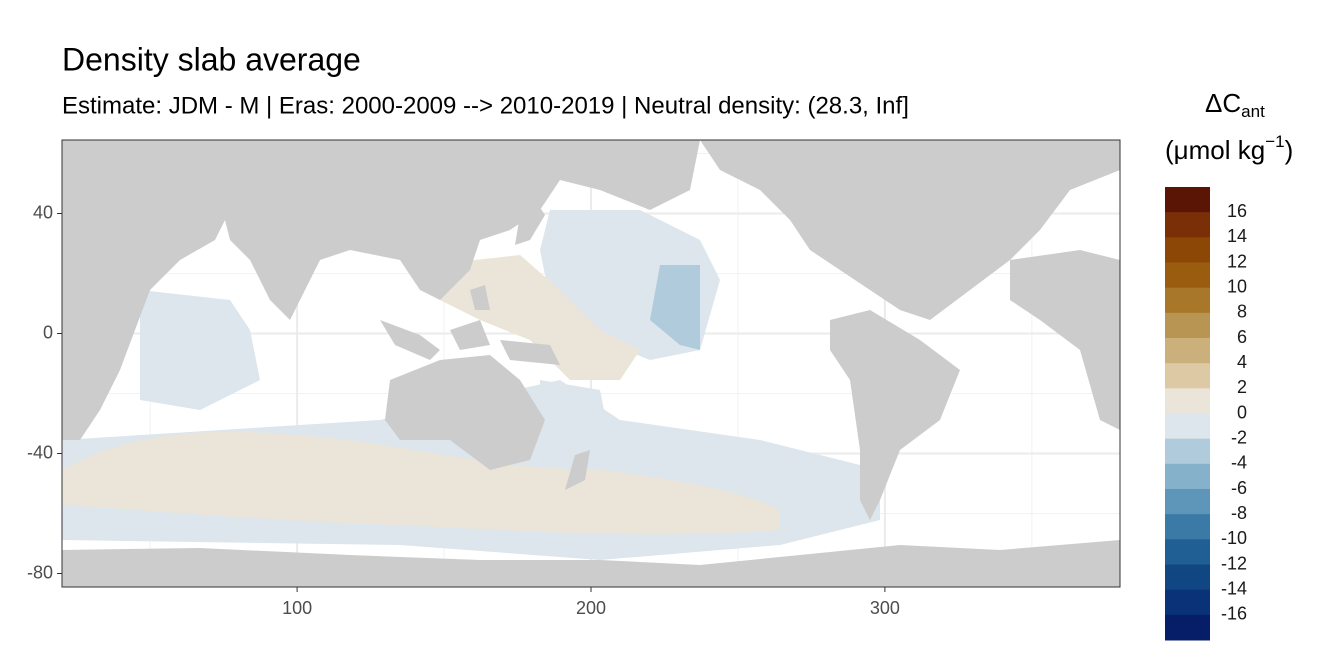 Image resolution: width=1344 pixels, height=672 pixels. What do you see at coordinates (591, 608) in the screenshot?
I see `x-tick-label: 200` at bounding box center [591, 608].